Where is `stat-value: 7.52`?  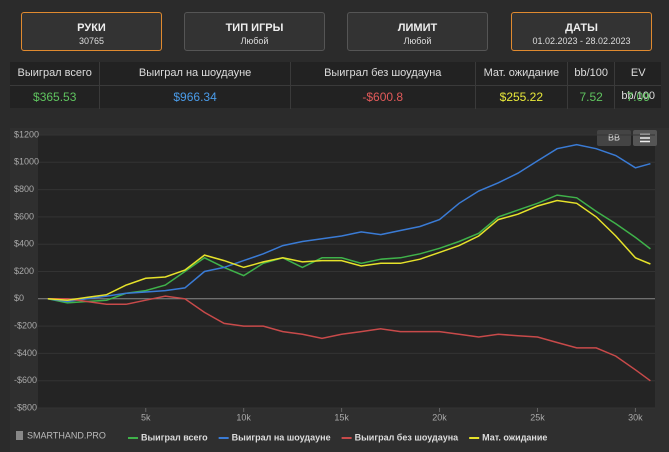 stat-value: 7.52 is located at coordinates (592, 97).